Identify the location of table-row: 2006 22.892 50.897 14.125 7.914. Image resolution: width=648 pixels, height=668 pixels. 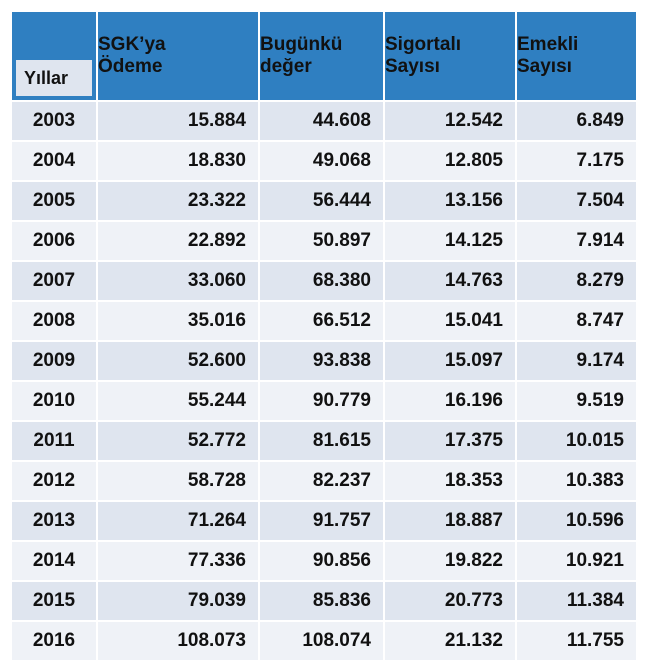
(324, 241).